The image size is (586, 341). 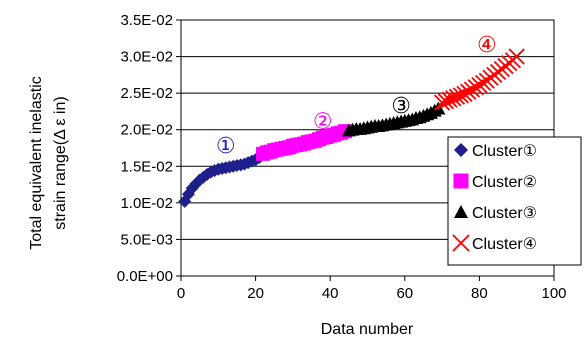 What do you see at coordinates (181, 293) in the screenshot?
I see `x-tick-label-0: 0` at bounding box center [181, 293].